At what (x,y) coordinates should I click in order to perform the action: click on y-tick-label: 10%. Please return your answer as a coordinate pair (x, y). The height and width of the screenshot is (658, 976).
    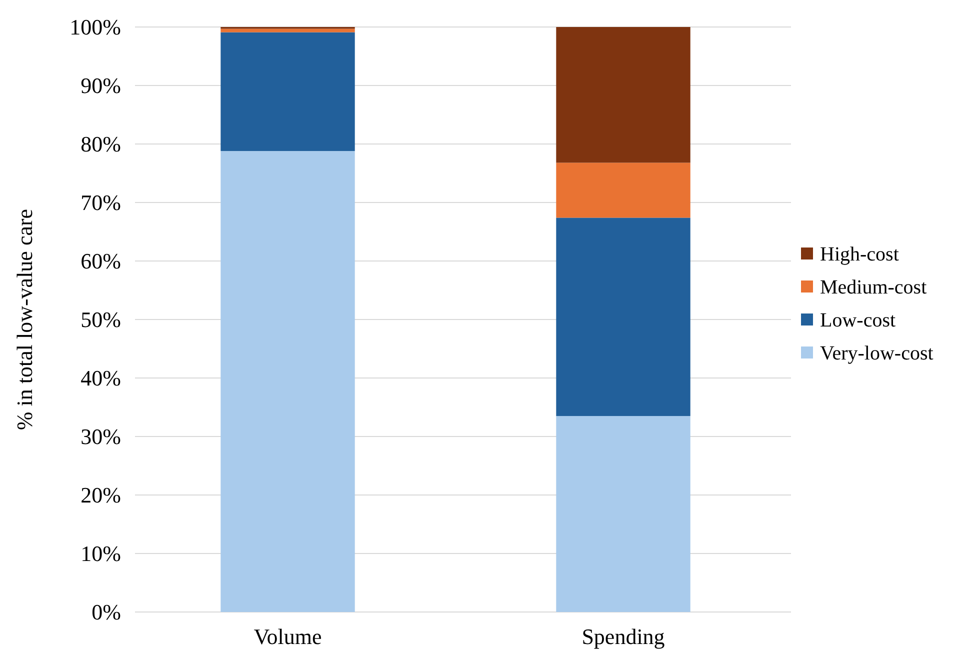
    Looking at the image, I should click on (100, 553).